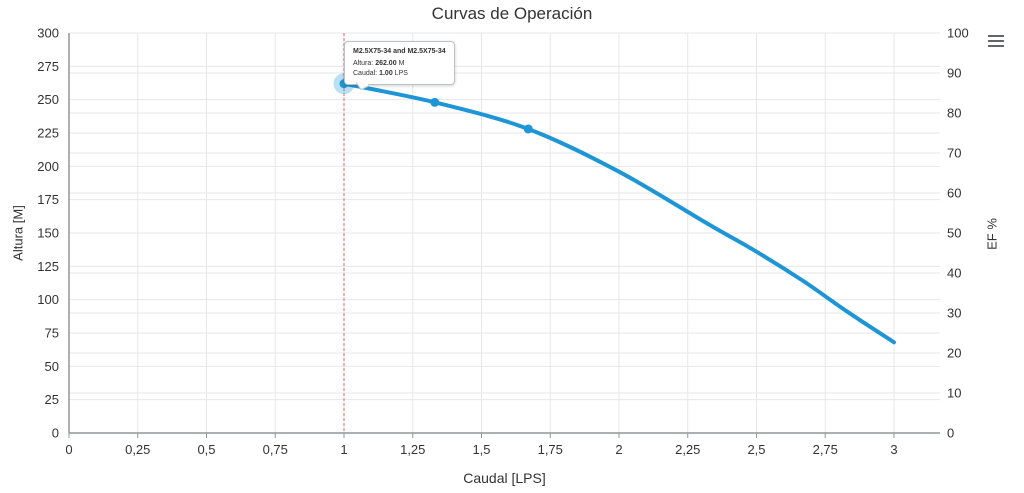 The width and height of the screenshot is (1024, 493). I want to click on tooltip-caudal-row: Caudal: 1.00 LPS, so click(399, 74).